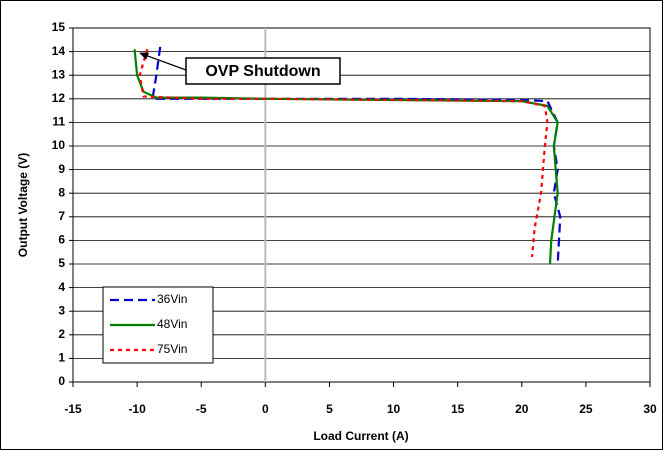 The height and width of the screenshot is (450, 663). I want to click on x-tick-label: 10, so click(394, 409).